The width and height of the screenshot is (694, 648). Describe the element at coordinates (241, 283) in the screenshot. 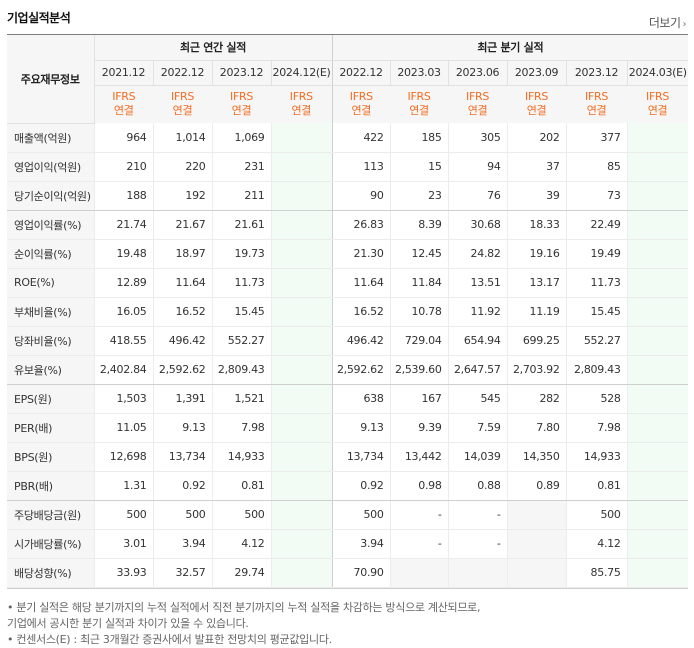

I see `table-cell: 11.73` at that location.